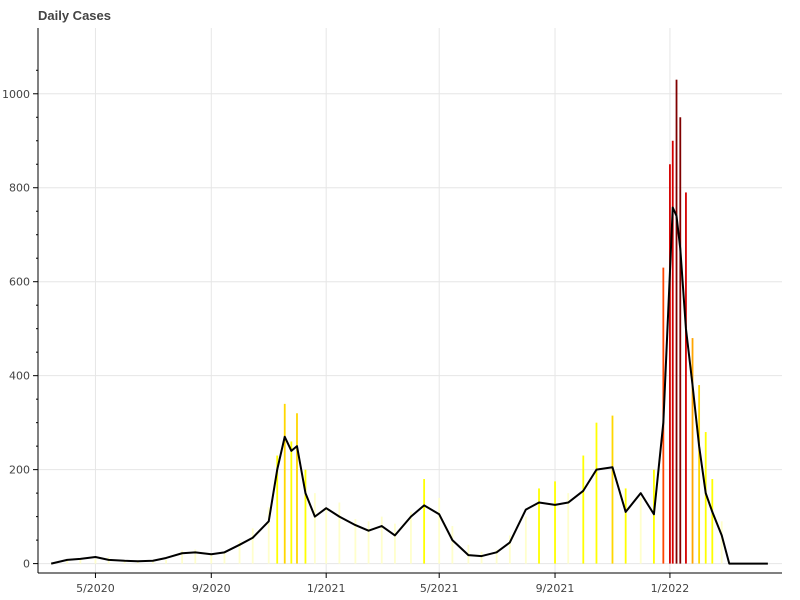  I want to click on y-tick-label: 0, so click(26, 564).